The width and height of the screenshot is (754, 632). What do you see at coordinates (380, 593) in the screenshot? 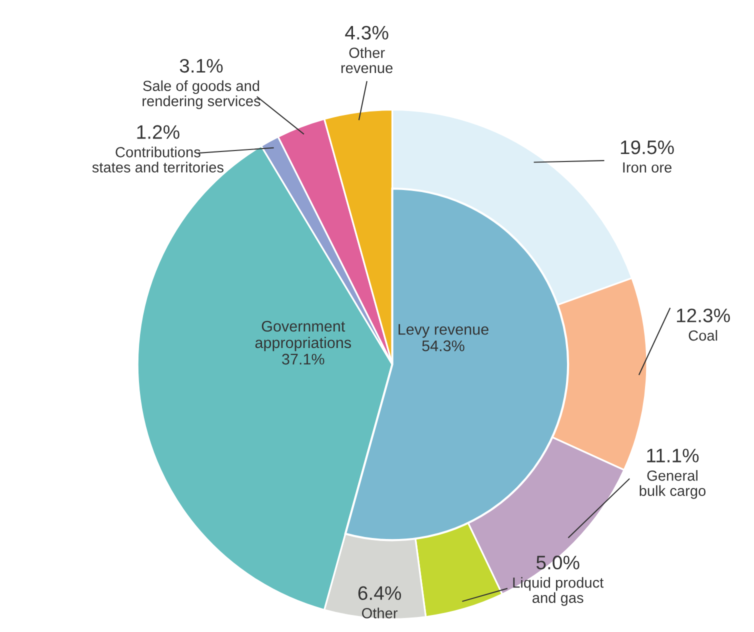
I see `data-label: 6.4%` at bounding box center [380, 593].